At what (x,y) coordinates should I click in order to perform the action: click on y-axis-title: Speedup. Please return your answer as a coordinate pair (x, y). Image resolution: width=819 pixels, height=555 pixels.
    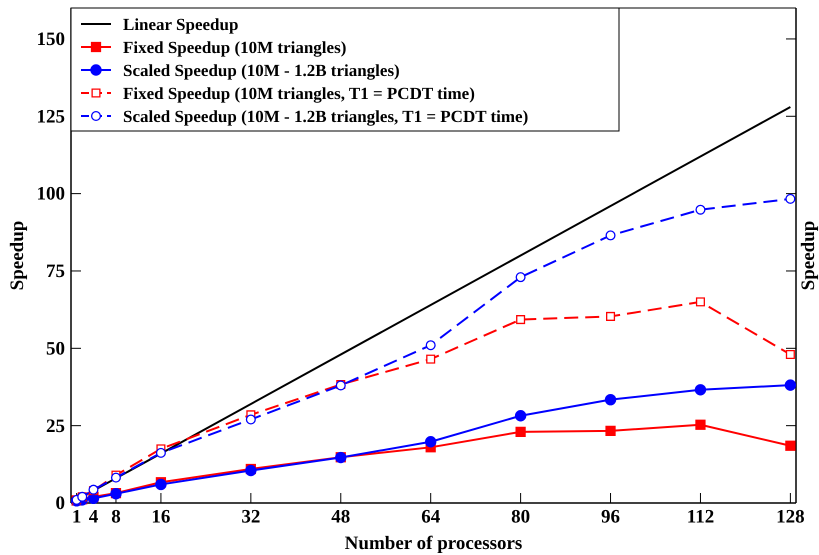
    Looking at the image, I should click on (17, 255).